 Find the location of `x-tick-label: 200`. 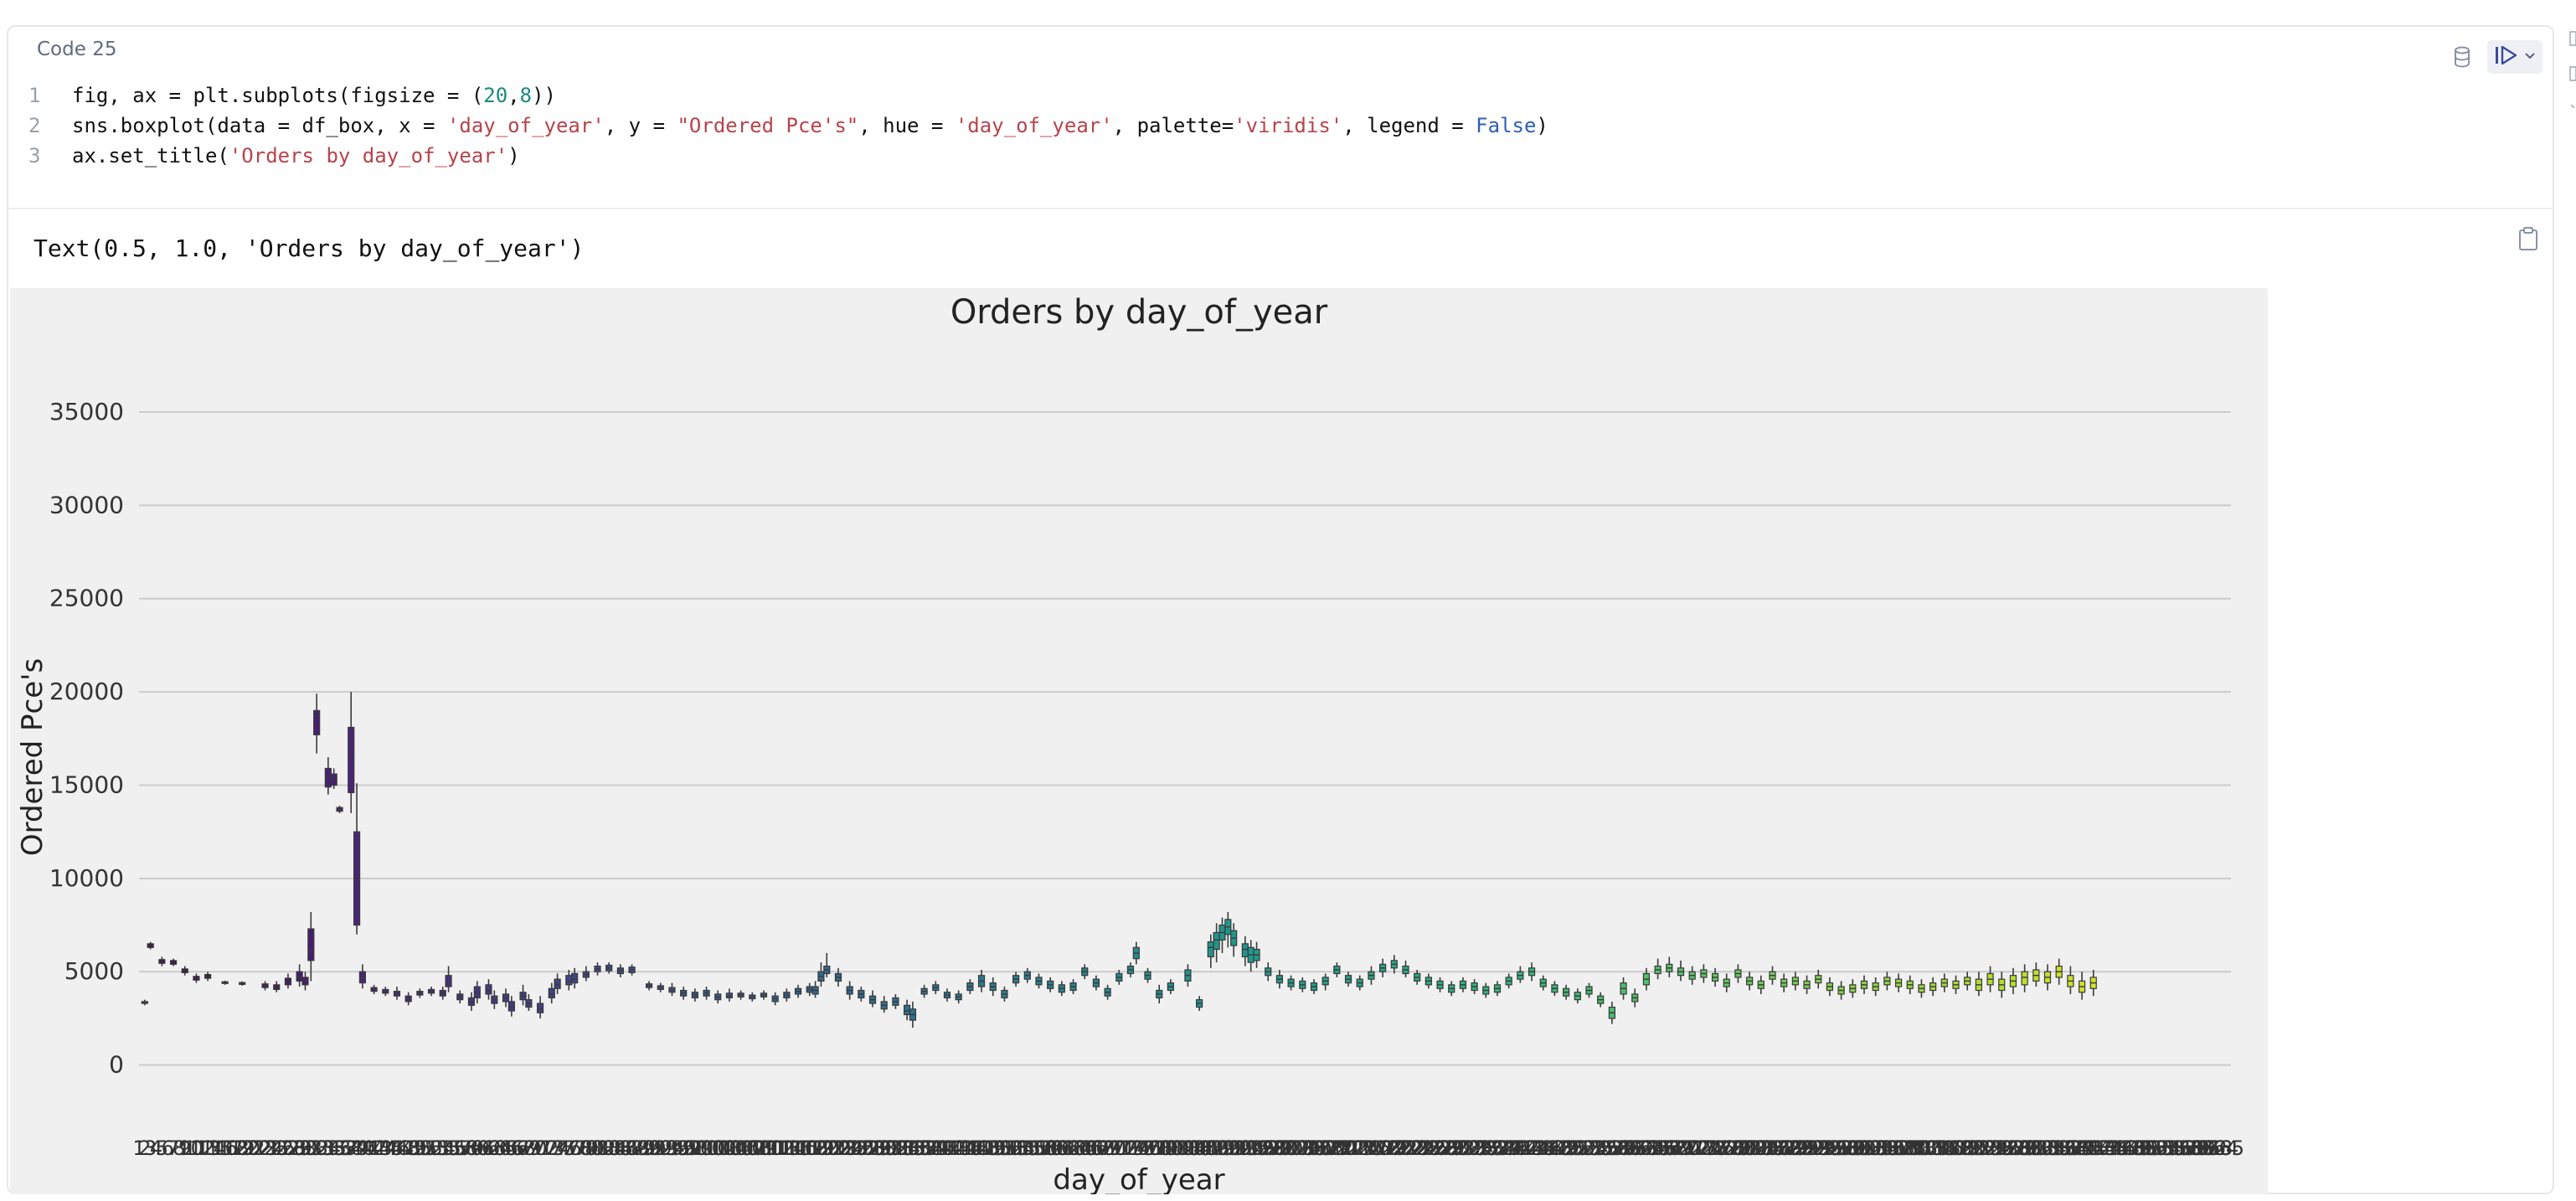

x-tick-label: 200 is located at coordinates (1279, 1148).